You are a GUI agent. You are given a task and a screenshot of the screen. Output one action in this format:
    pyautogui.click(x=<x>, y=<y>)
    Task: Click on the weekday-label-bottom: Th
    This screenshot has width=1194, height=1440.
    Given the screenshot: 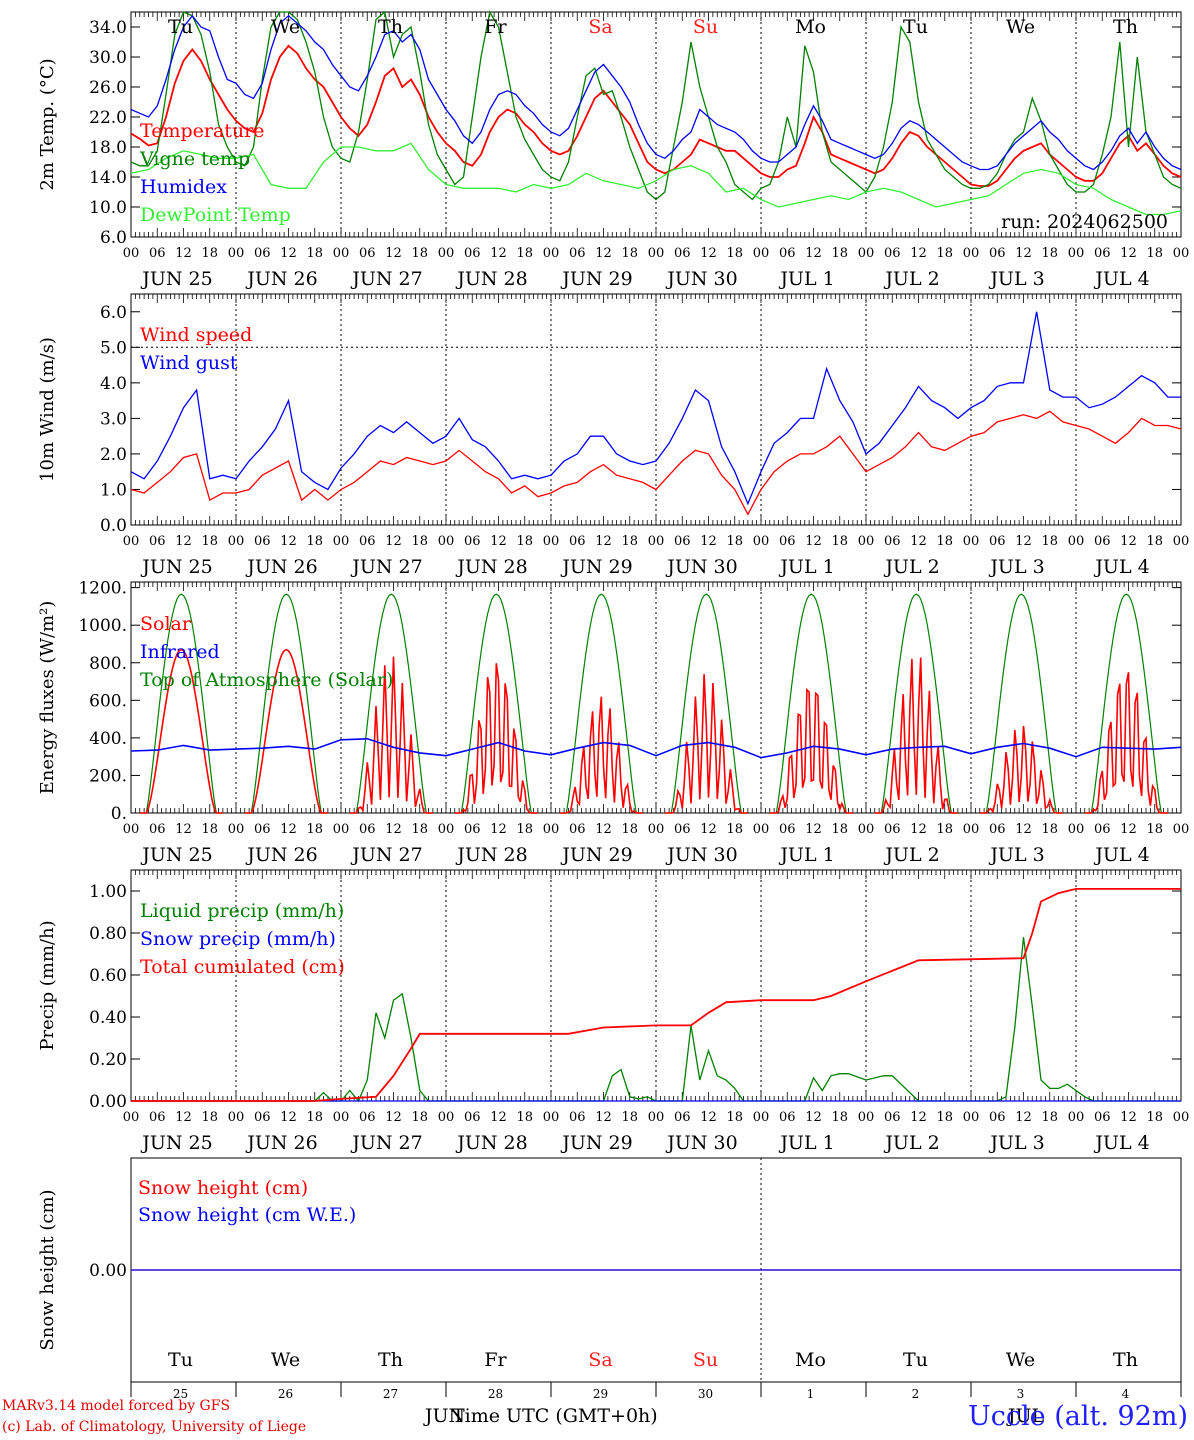 What is the action you would take?
    pyautogui.click(x=1125, y=1360)
    